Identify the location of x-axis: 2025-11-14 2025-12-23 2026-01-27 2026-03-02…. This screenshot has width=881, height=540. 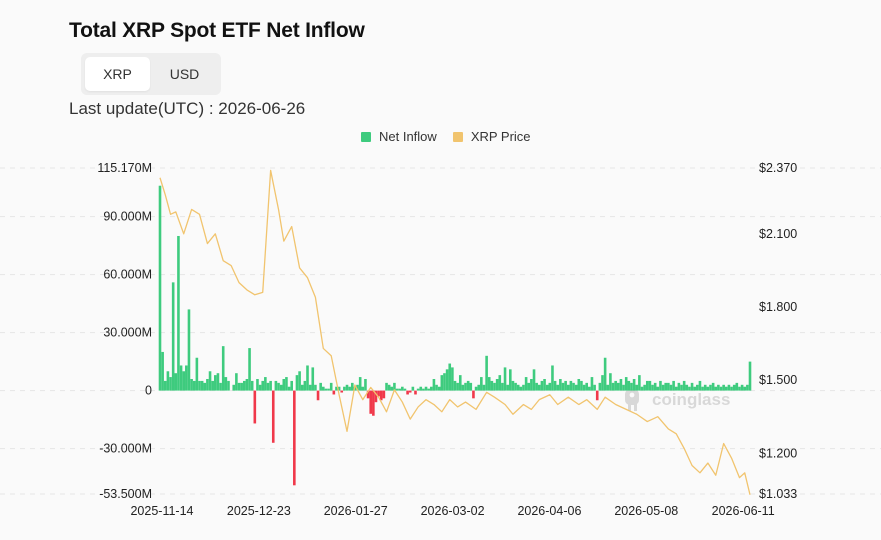
(452, 511).